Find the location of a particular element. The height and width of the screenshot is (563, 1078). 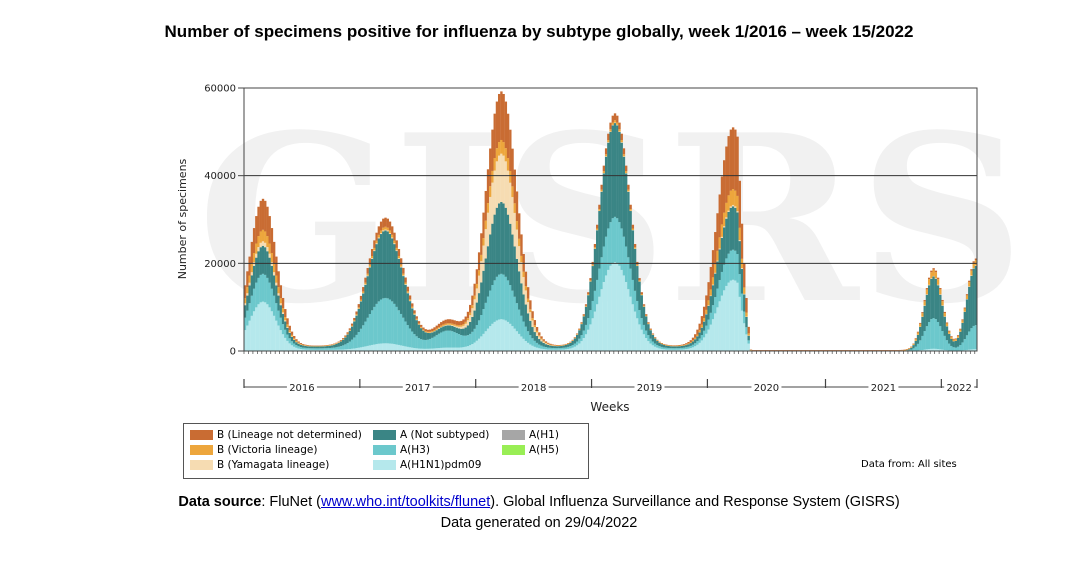

data-from-note: Data from: All sites is located at coordinates (909, 464).